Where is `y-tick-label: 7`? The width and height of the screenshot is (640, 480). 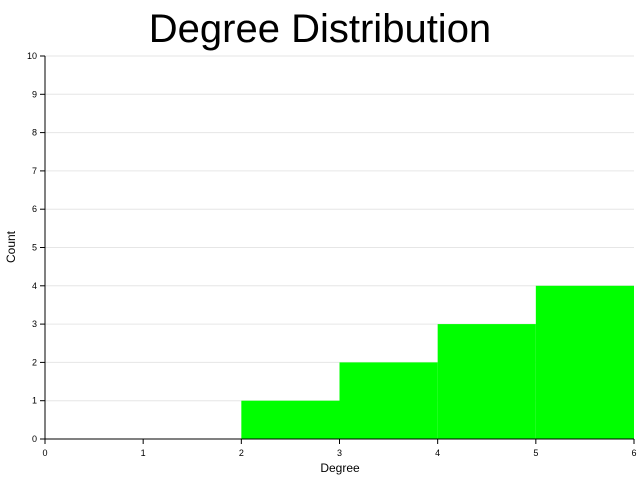 y-tick-label: 7 is located at coordinates (34, 171).